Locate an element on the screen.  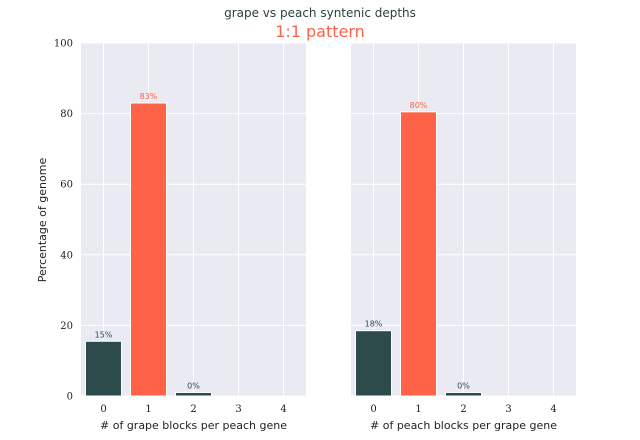
y-tick-label: 0 is located at coordinates (70, 397).